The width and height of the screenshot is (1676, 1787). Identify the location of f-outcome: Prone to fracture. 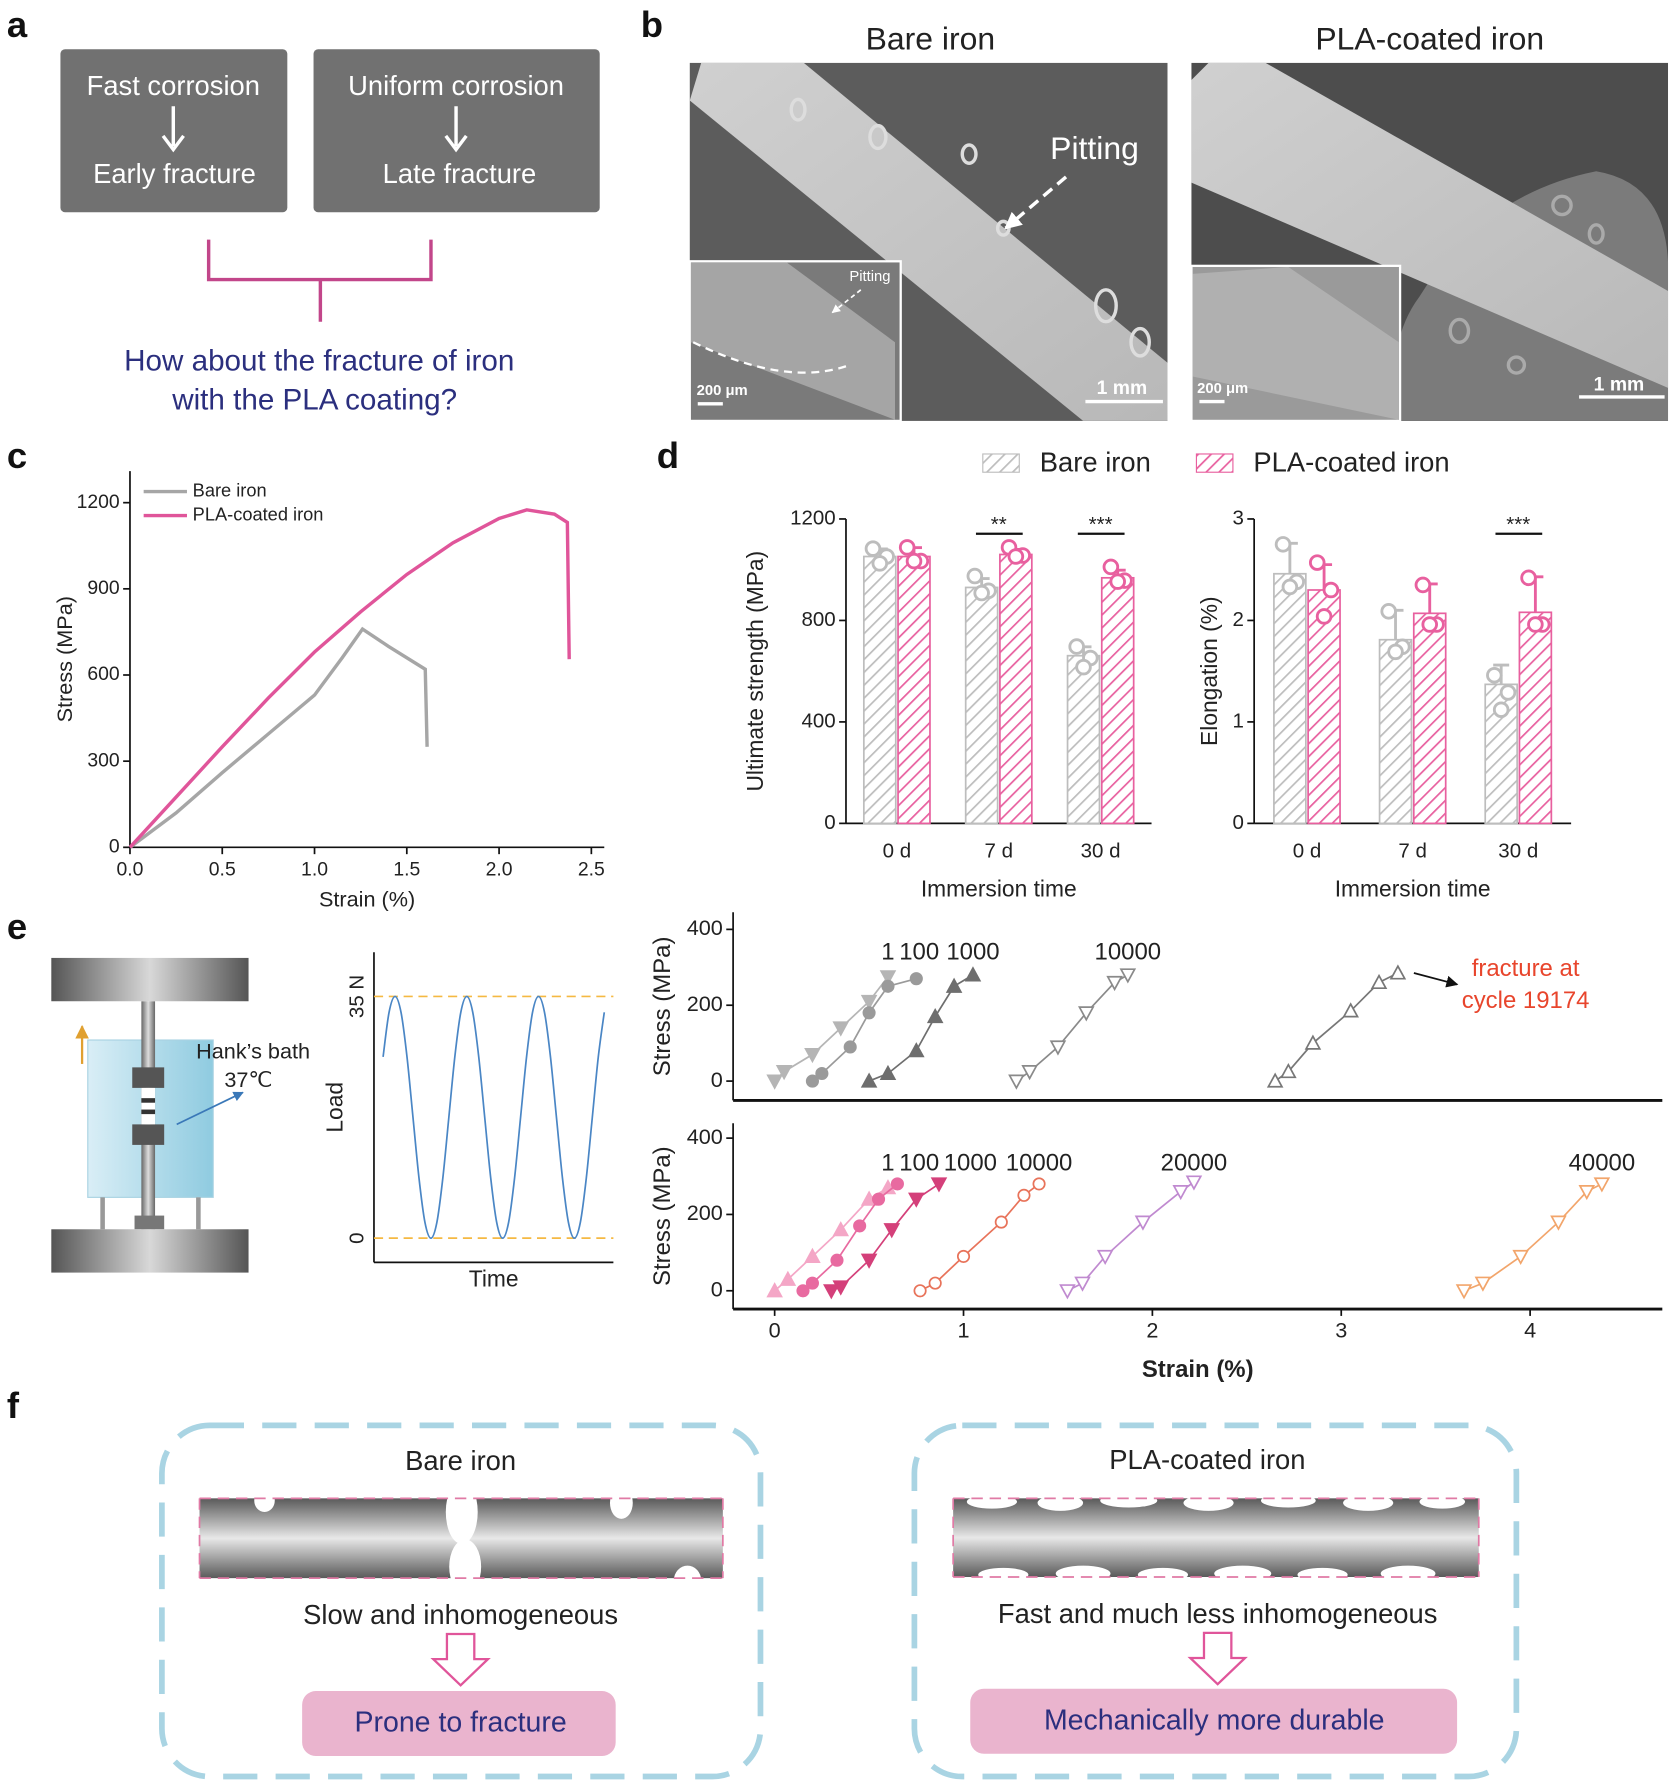
(460, 1723).